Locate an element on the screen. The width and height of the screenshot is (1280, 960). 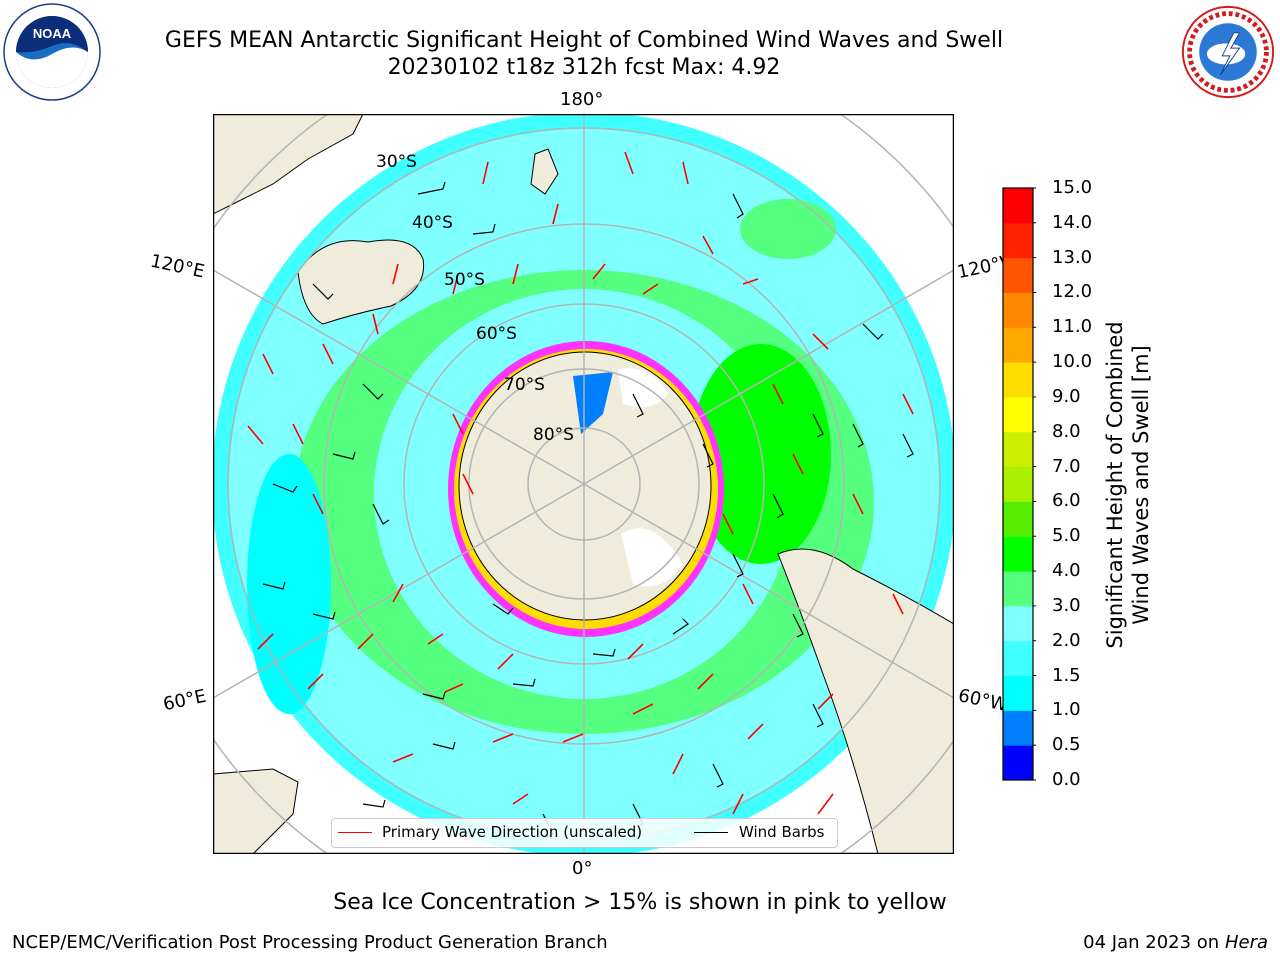
colorbar-tick-label: 6.0 is located at coordinates (1066, 501).